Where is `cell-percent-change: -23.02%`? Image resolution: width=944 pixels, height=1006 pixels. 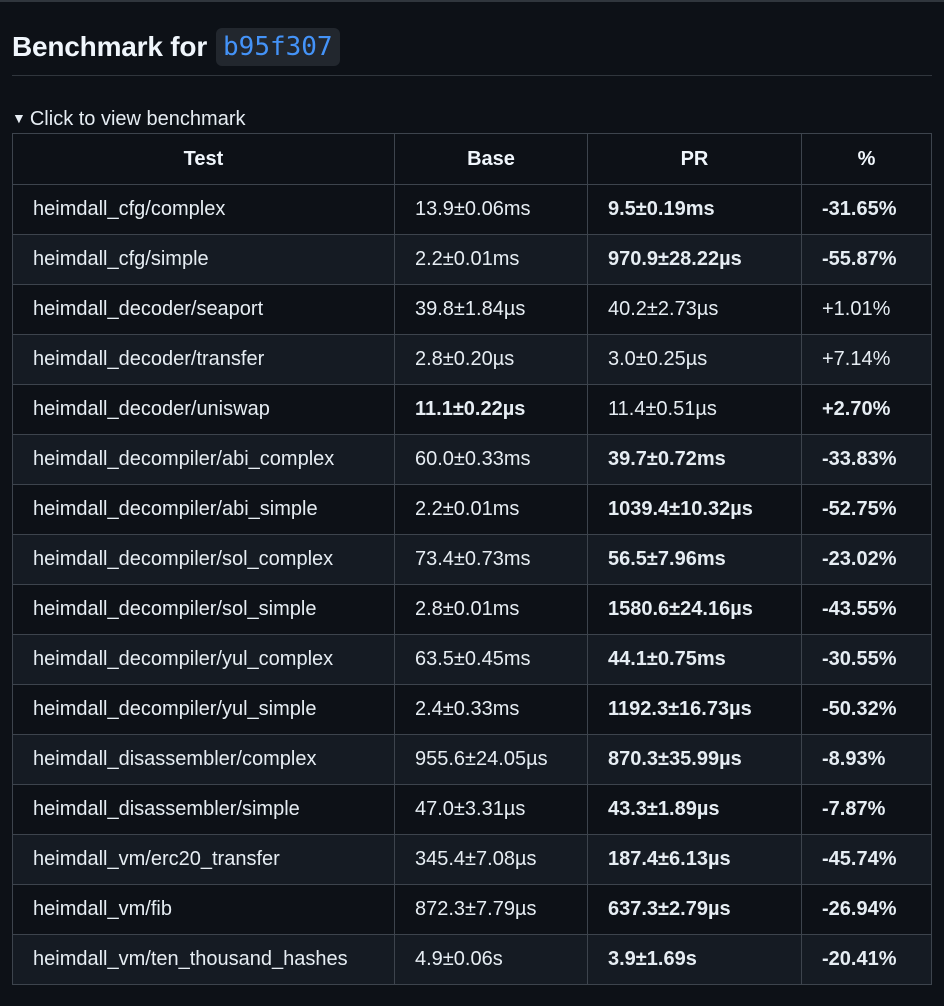 cell-percent-change: -23.02% is located at coordinates (866, 559).